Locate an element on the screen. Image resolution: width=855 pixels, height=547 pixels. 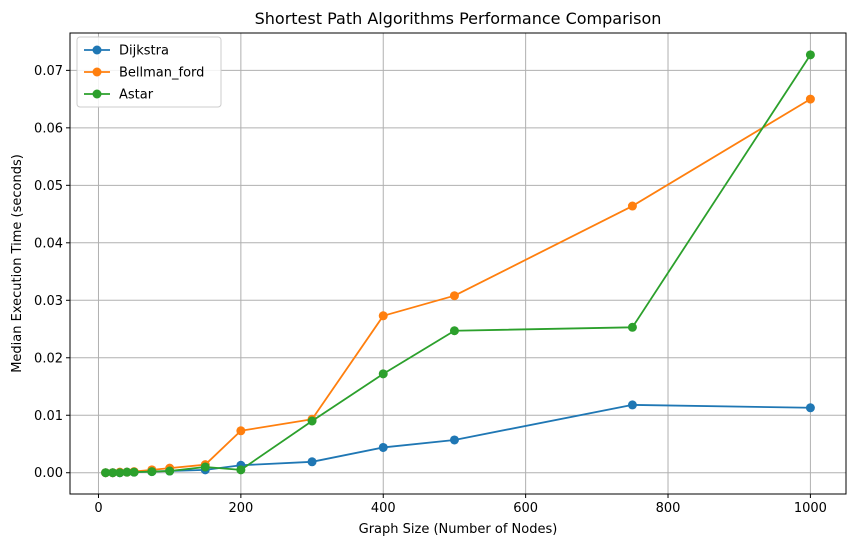
x-tick-label: 0 is located at coordinates (98, 508).